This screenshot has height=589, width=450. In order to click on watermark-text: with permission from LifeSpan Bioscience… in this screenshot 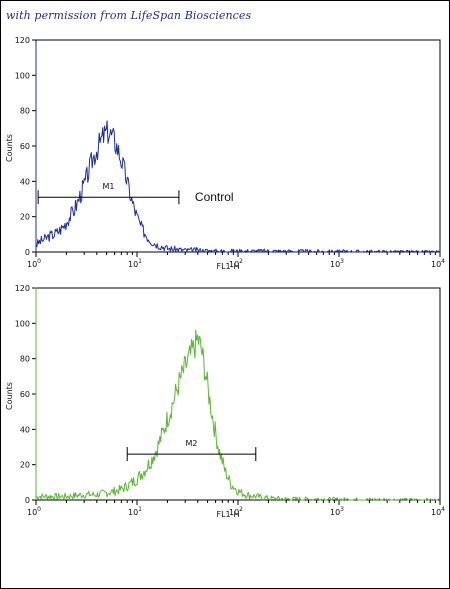, I will do `click(129, 15)`.